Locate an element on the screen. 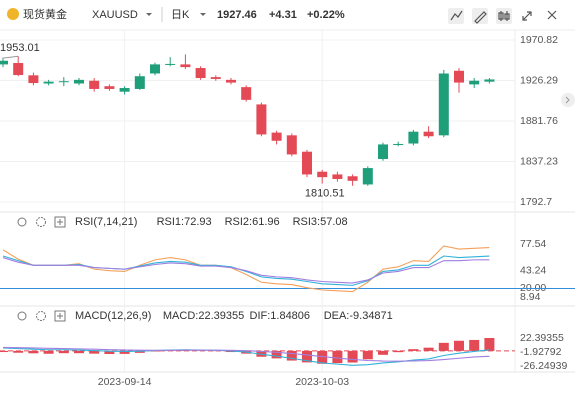  y-tick-label: 1792.7 is located at coordinates (536, 202).